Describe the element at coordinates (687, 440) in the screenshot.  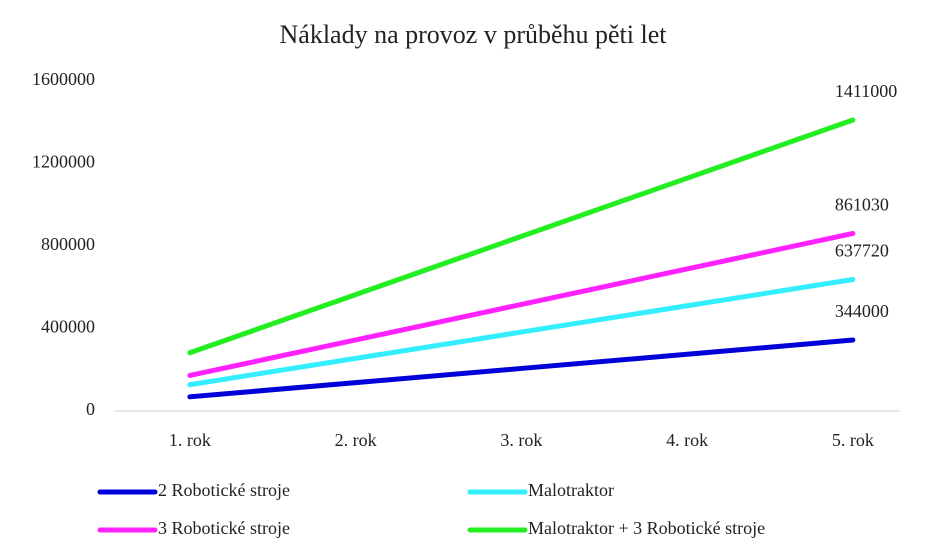
I see `x-tick-label: 4. rok` at that location.